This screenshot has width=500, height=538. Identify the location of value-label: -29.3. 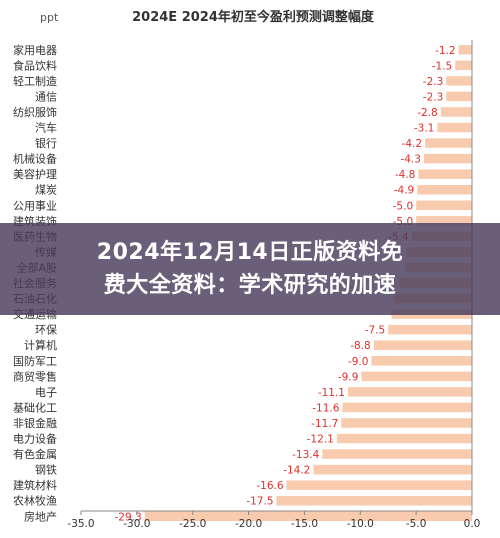
(128, 517).